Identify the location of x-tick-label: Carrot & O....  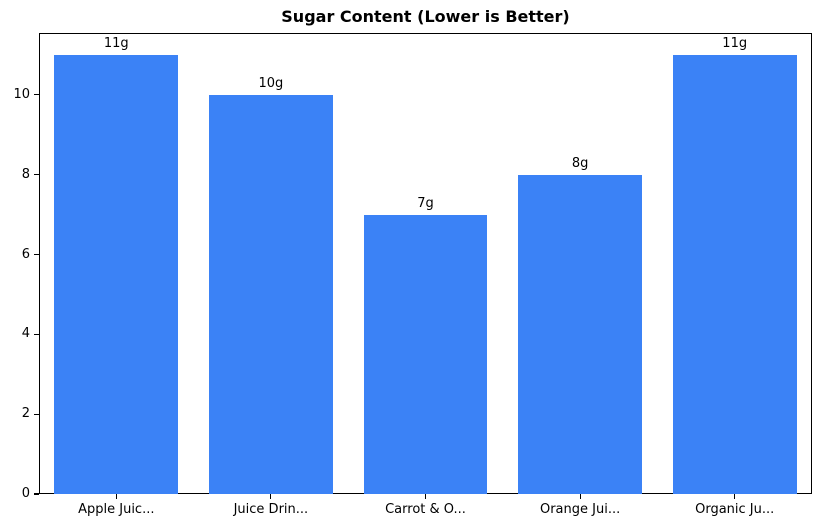
(425, 509).